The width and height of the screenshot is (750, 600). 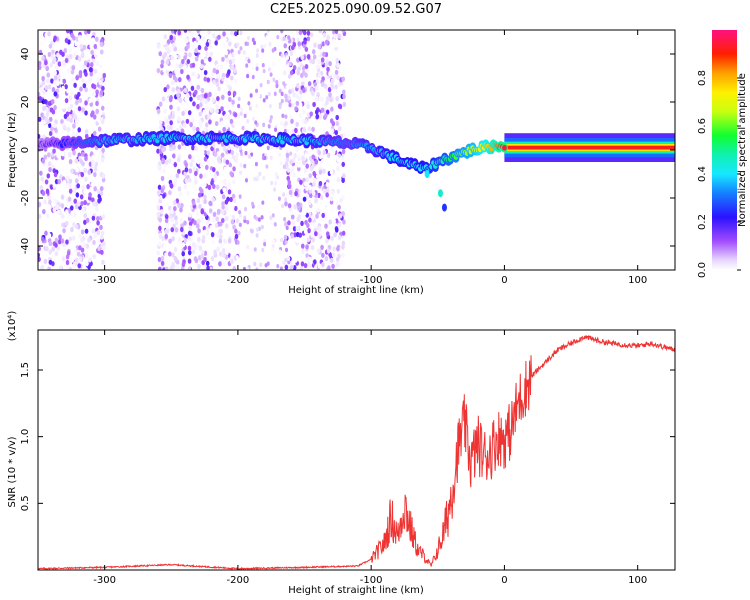 What do you see at coordinates (25, 54) in the screenshot?
I see `y-tick-label: 40` at bounding box center [25, 54].